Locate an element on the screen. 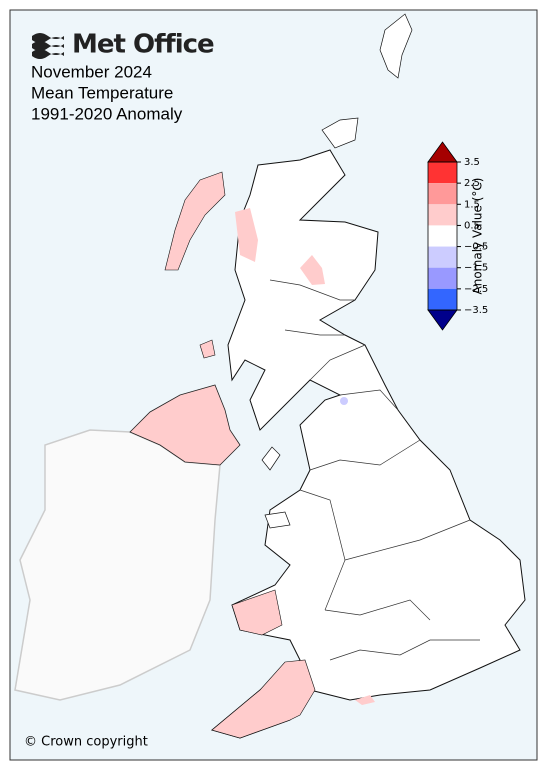 The height and width of the screenshot is (774, 547). shetland is located at coordinates (396, 46).